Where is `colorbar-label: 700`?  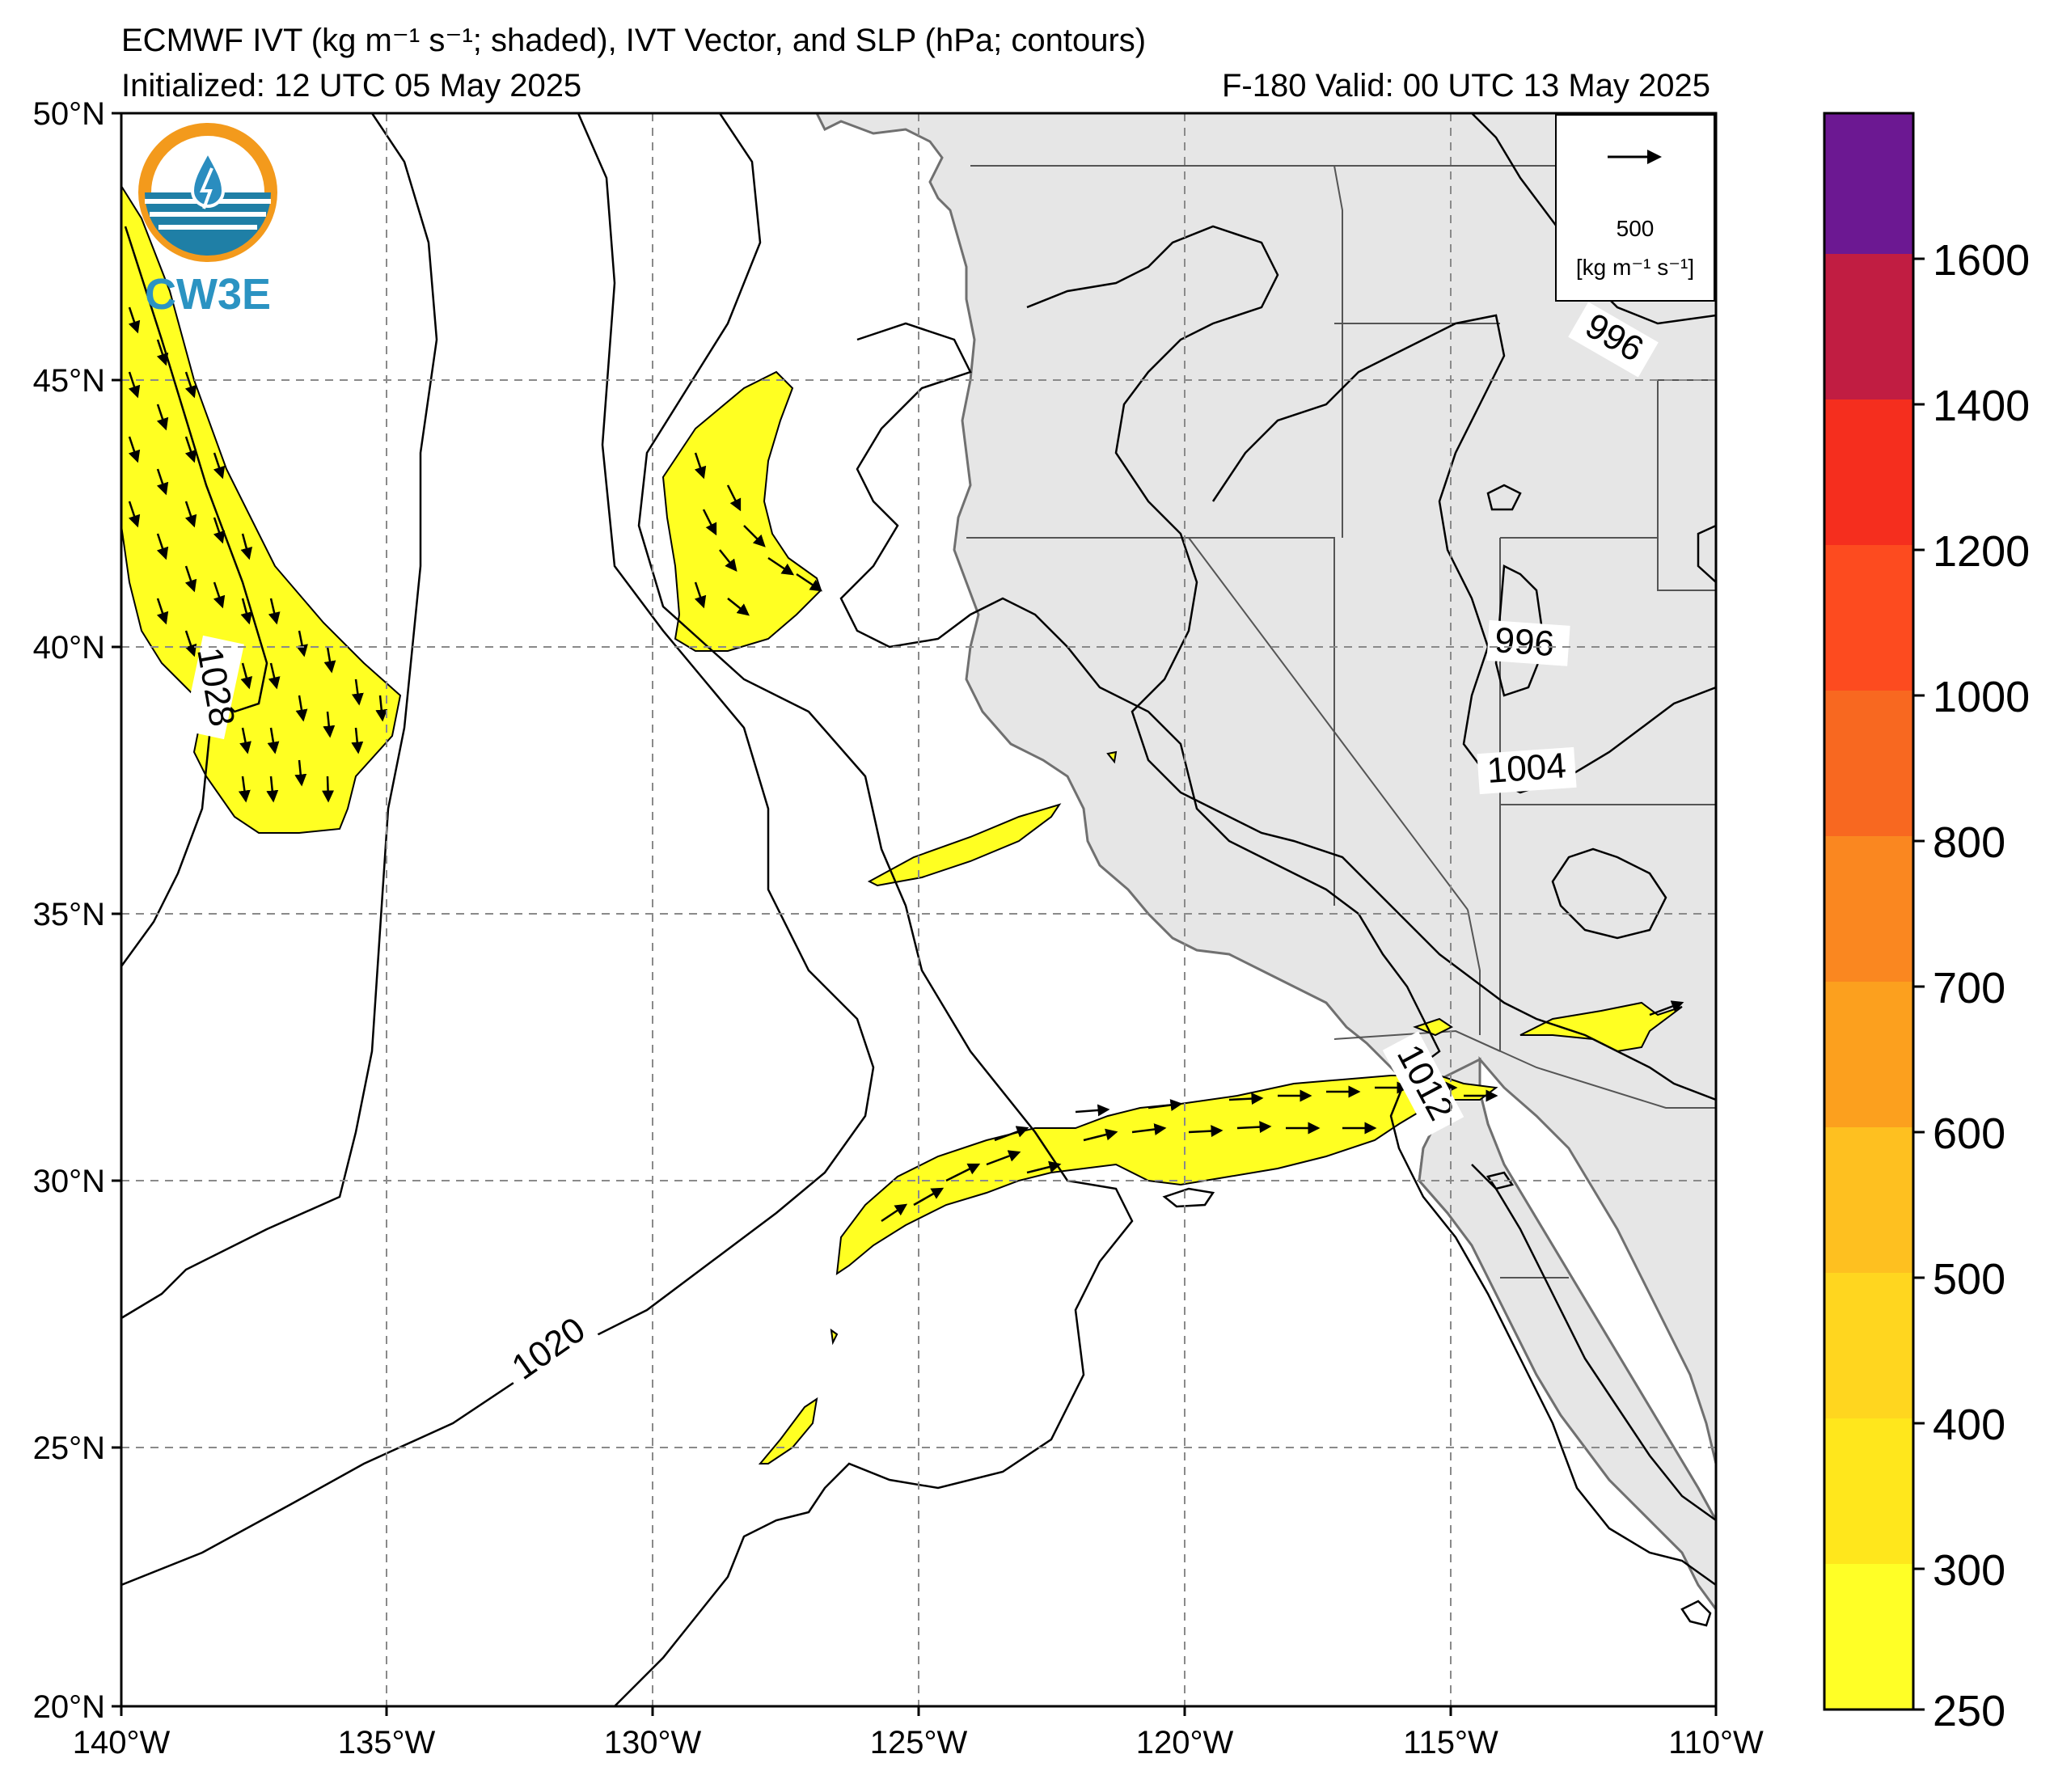 colorbar-label: 700 is located at coordinates (1969, 988).